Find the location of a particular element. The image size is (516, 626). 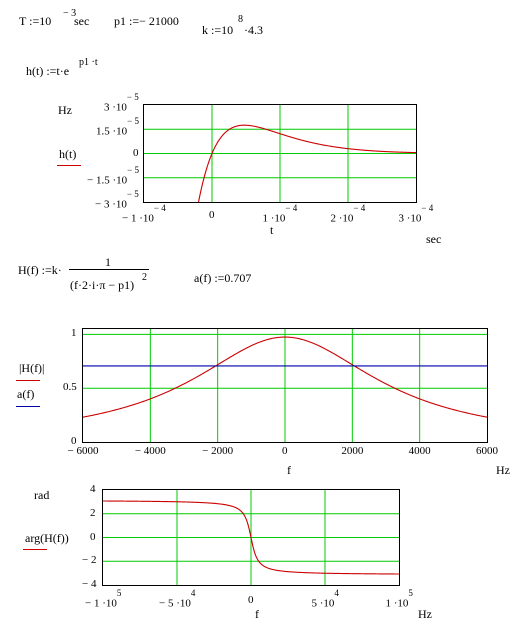

svg2-series-abs-H-f is located at coordinates (285, 377).